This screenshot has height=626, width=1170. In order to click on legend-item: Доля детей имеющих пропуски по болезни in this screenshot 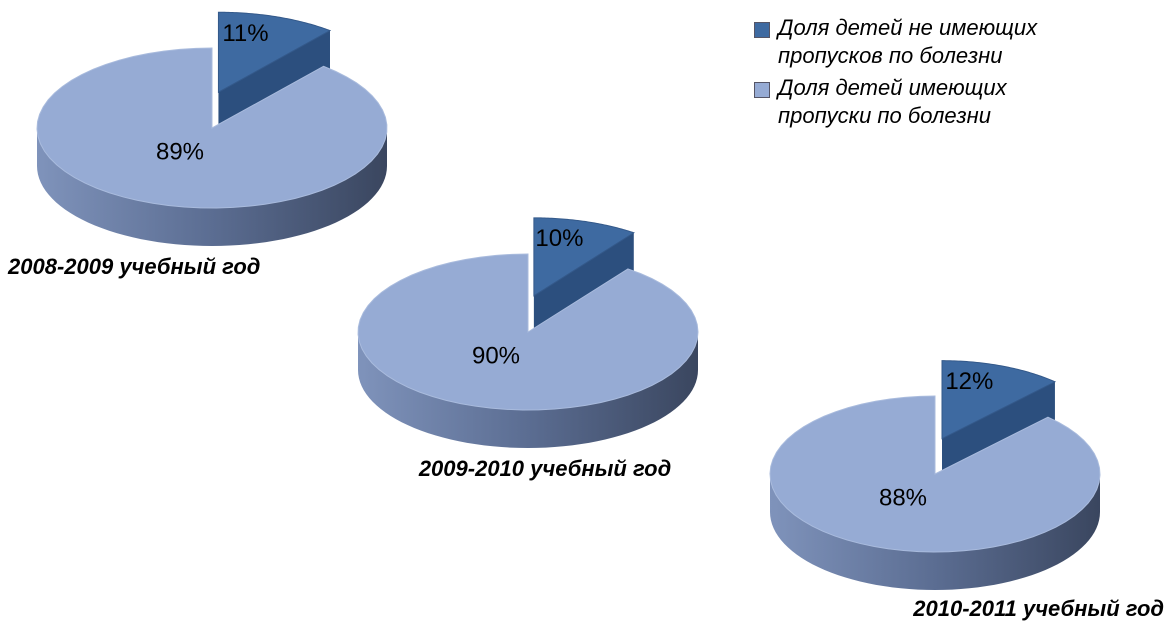, I will do `click(922, 102)`.